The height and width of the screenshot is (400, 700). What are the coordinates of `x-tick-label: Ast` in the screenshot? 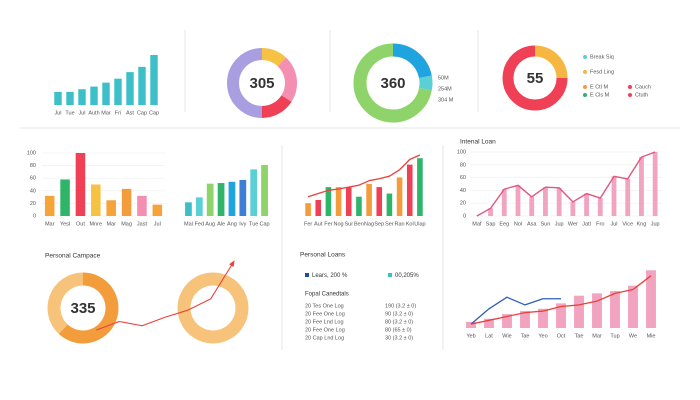 It's located at (130, 113).